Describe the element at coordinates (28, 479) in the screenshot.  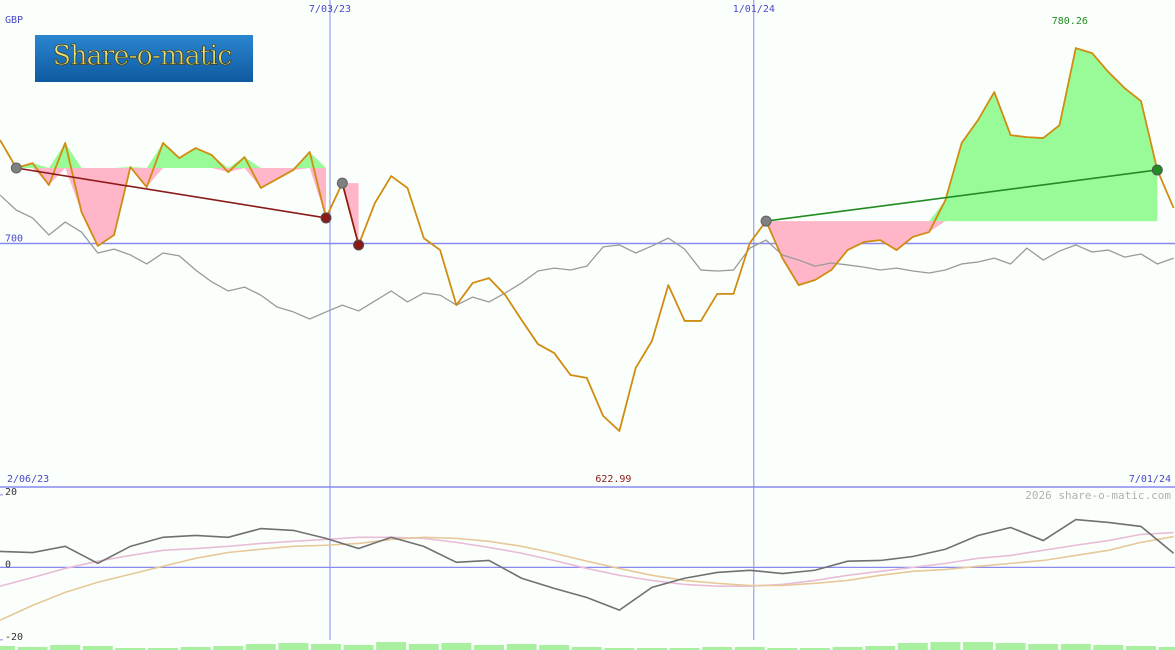
I see `x-tick-label: 2/06/23` at that location.